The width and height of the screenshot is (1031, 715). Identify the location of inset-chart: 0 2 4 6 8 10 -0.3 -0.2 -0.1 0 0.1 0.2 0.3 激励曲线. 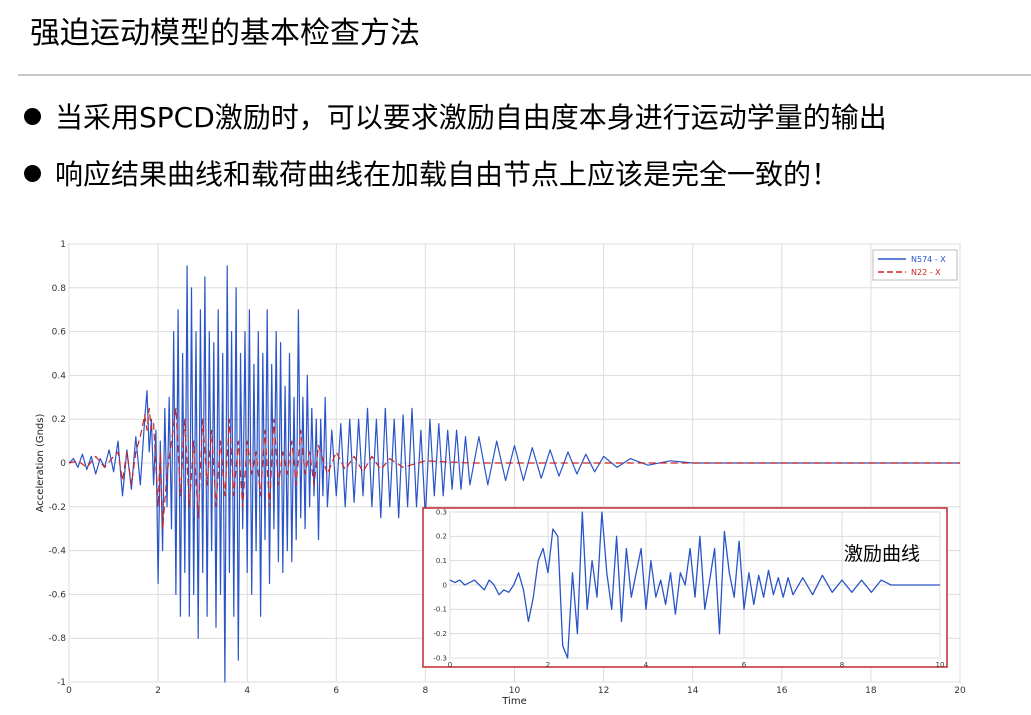
(688, 588).